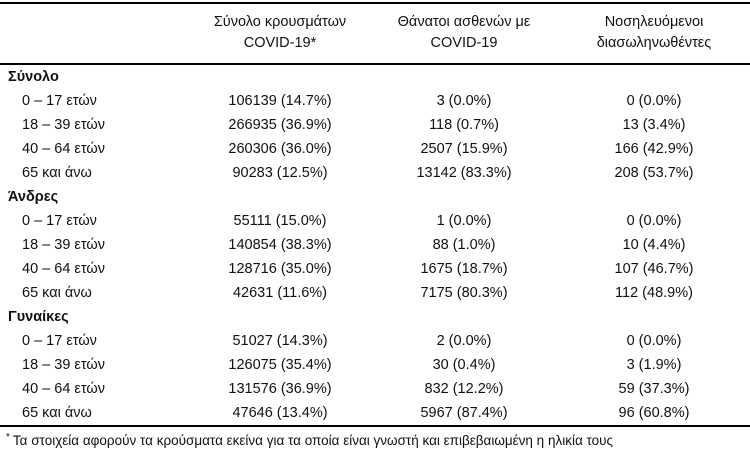  Describe the element at coordinates (464, 173) in the screenshot. I see `deaths-cell: 13142 (83.3%)` at that location.